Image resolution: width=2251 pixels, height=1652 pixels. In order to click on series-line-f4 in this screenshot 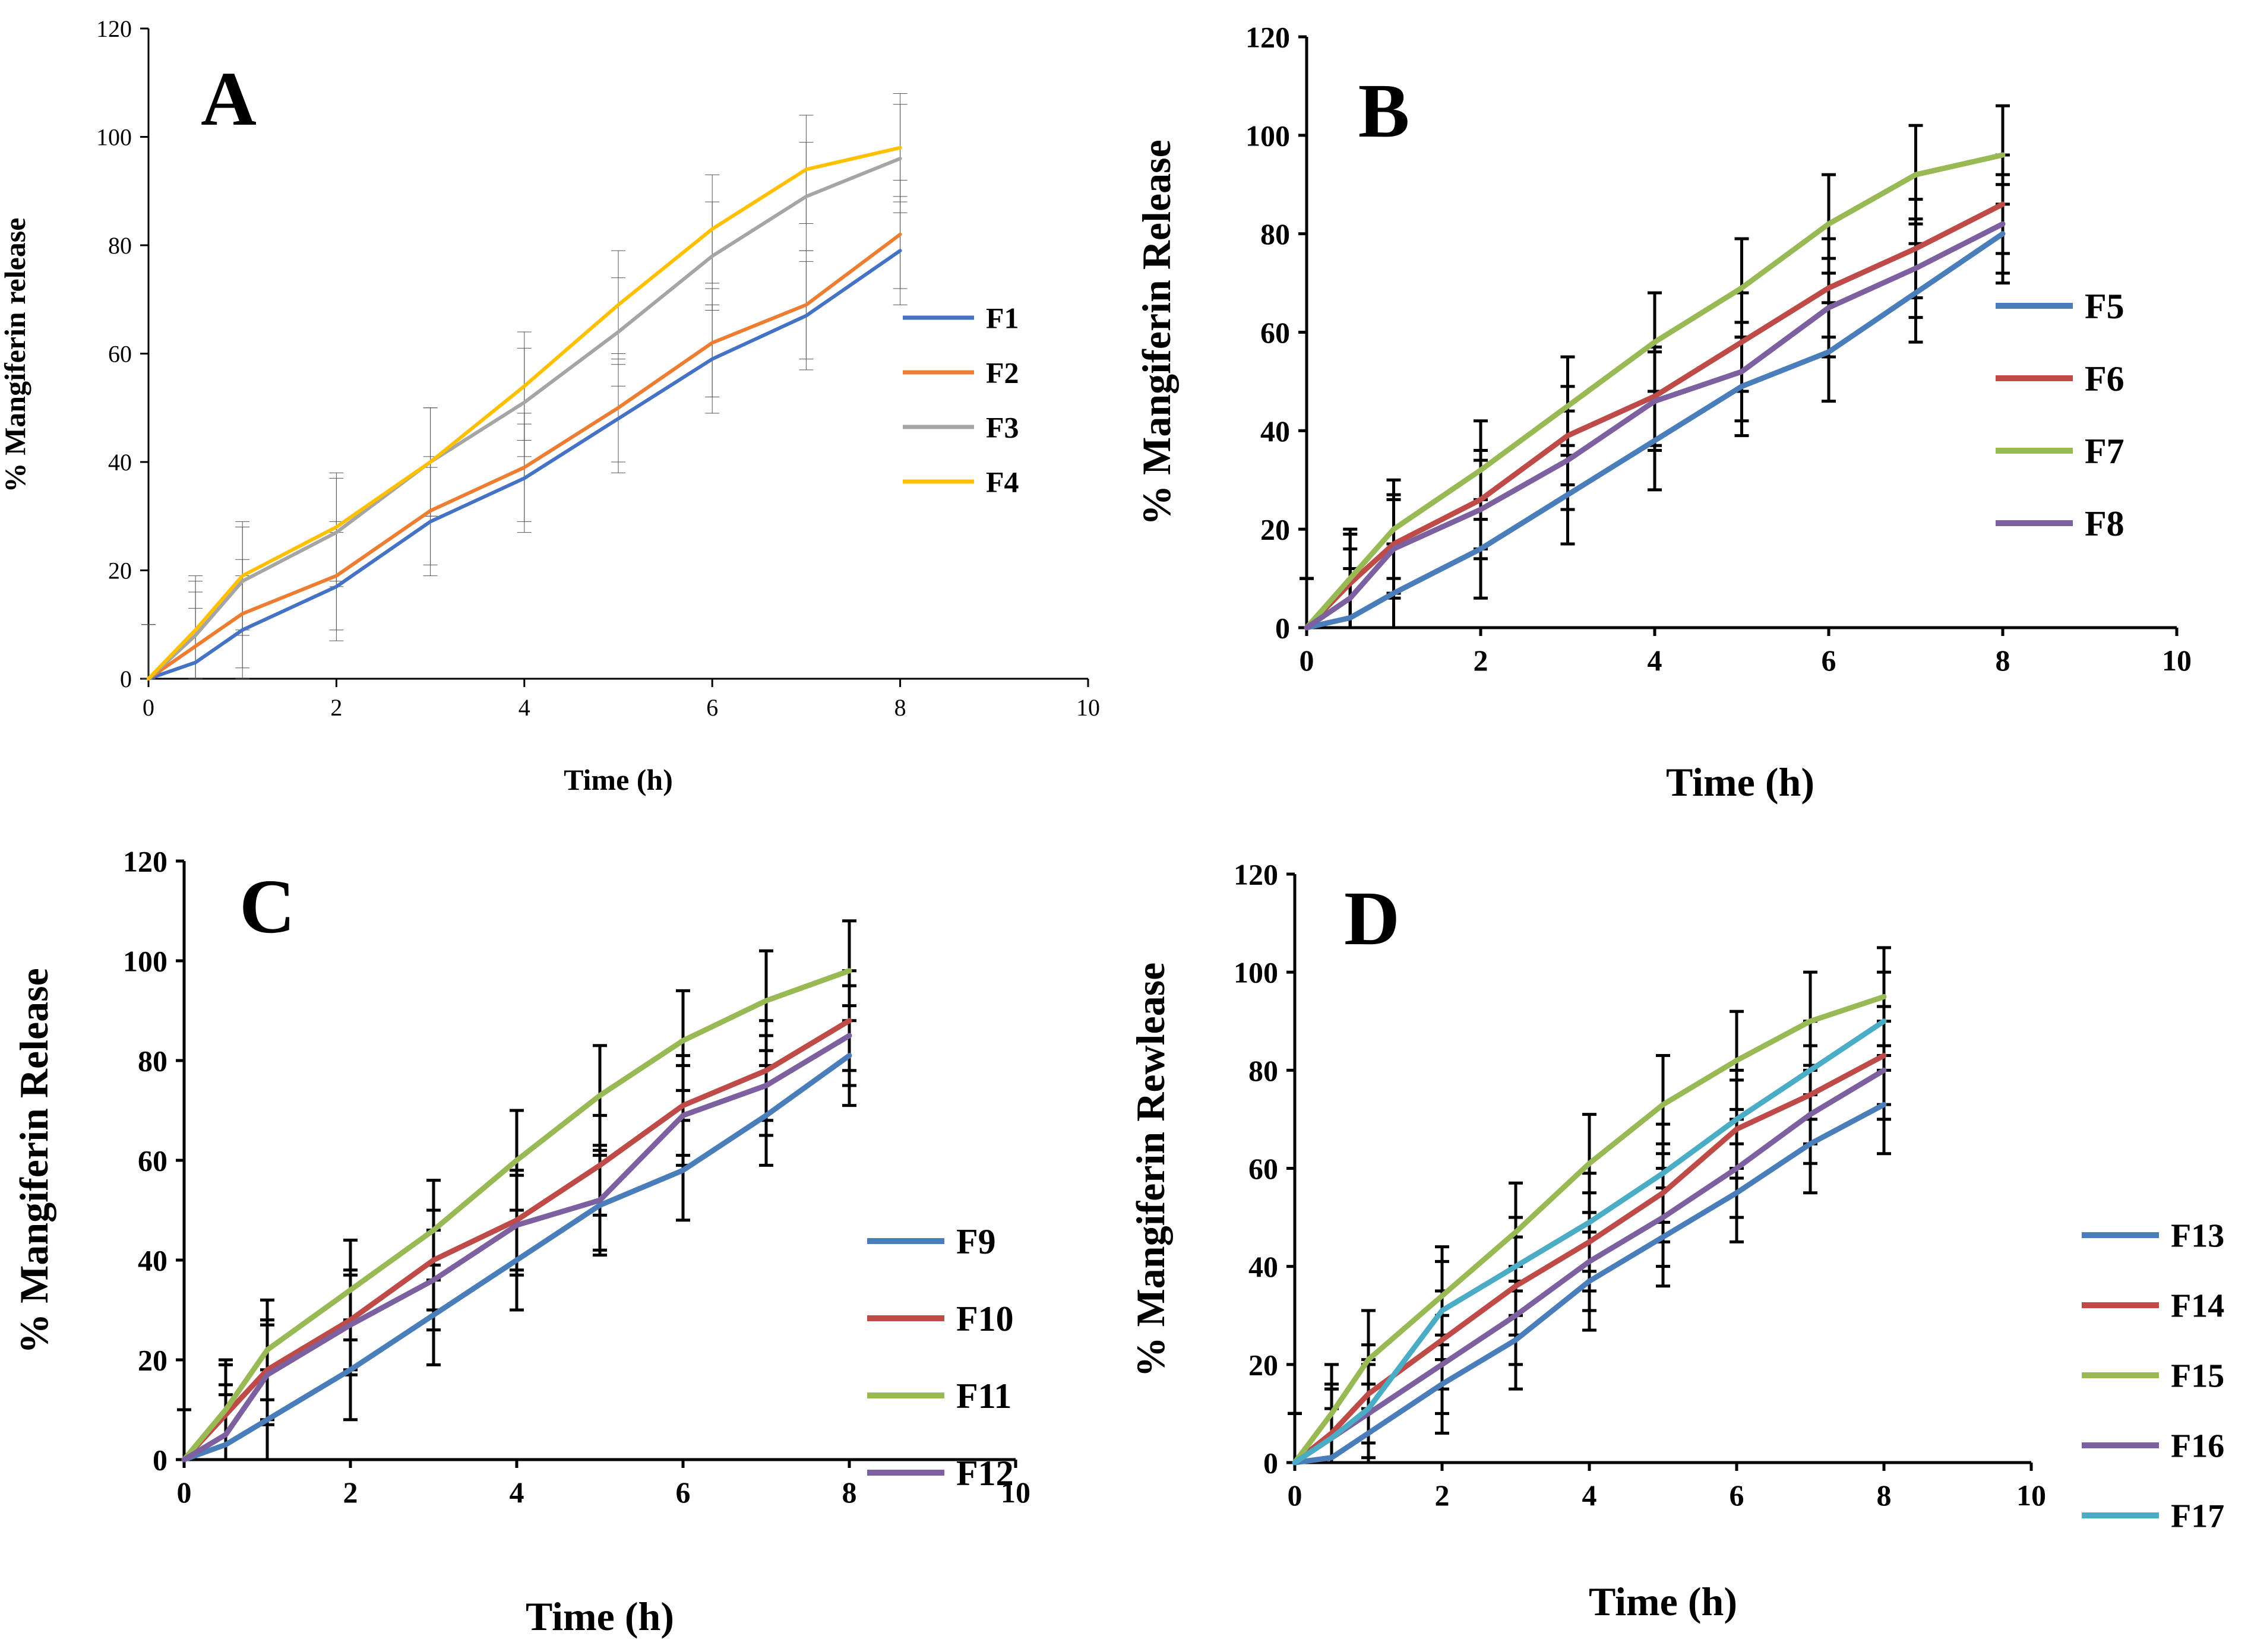, I will do `click(524, 413)`.